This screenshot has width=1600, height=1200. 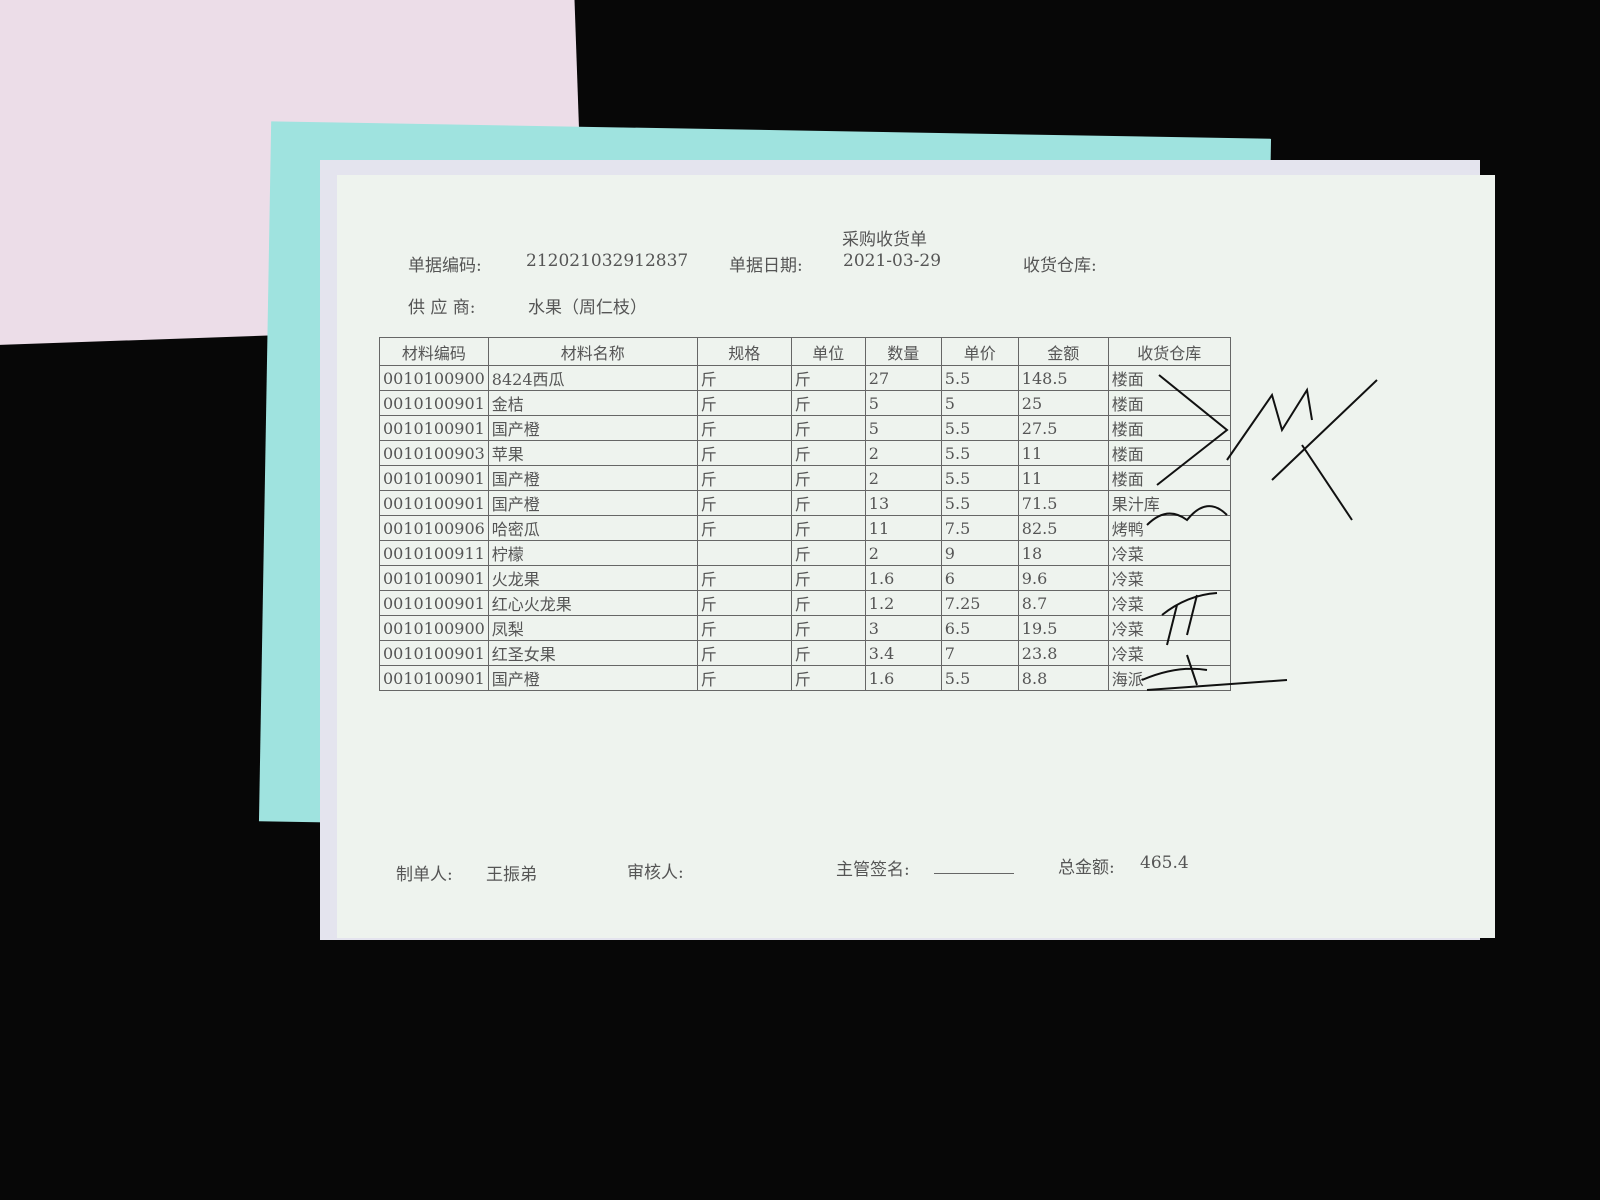 I want to click on table-cell: 7.5, so click(x=979, y=528).